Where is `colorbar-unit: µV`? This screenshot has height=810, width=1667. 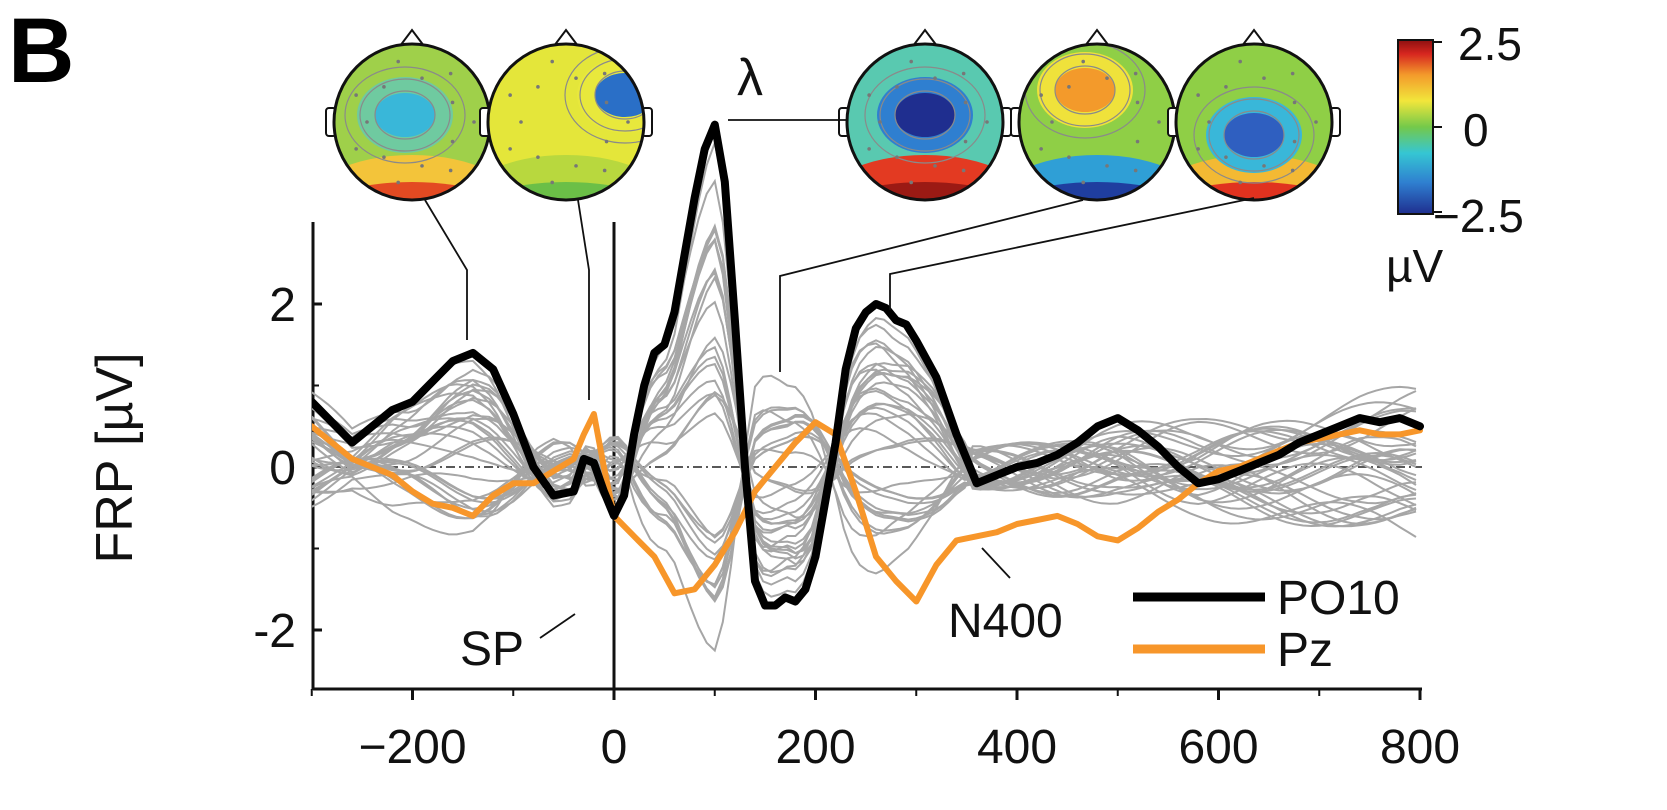
colorbar-unit: µV is located at coordinates (1415, 266).